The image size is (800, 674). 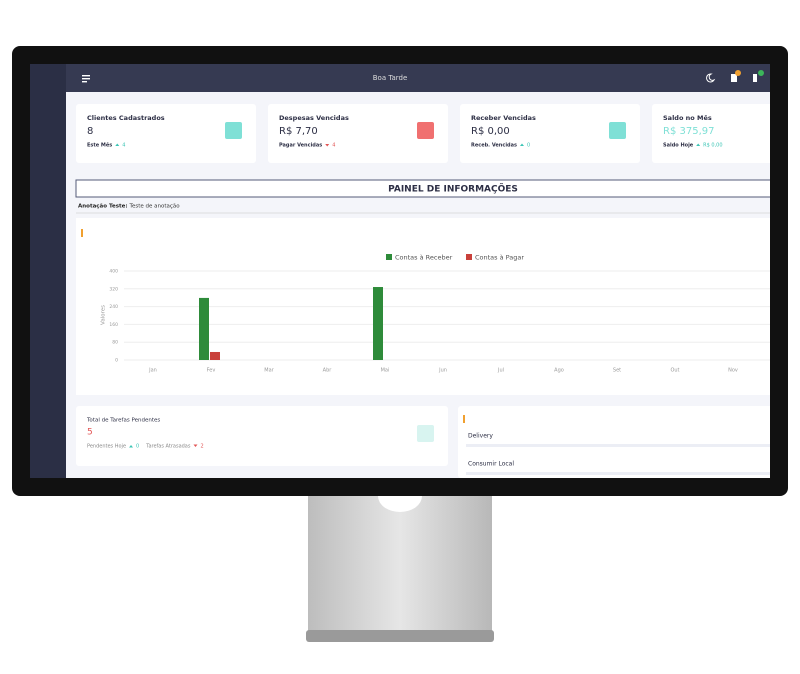 I want to click on order-item: Delivery, so click(x=480, y=436).